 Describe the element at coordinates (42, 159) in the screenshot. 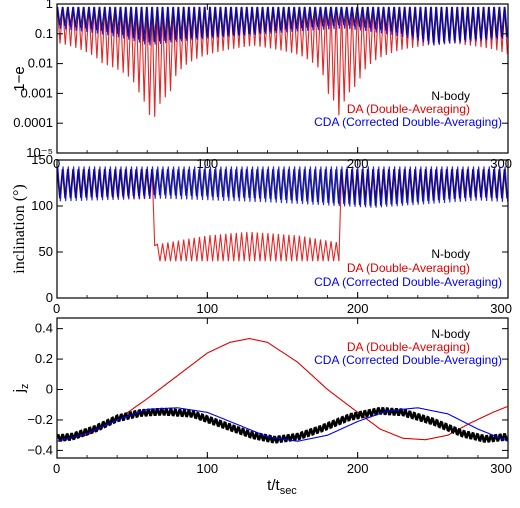

I see `panel-middle-ytick-label-3: 150` at that location.